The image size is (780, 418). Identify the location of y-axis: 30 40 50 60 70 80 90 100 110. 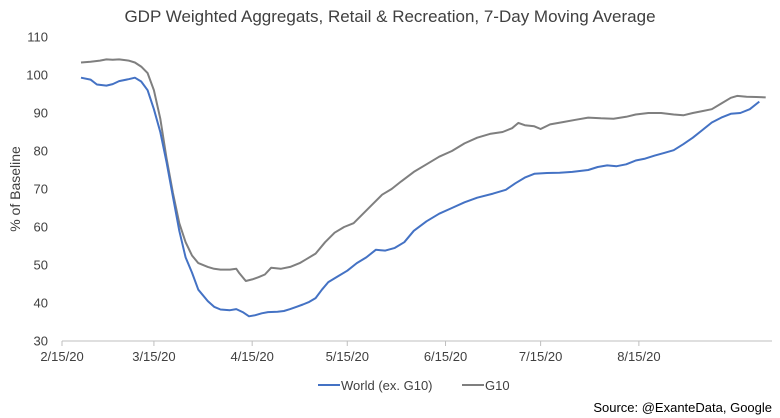
(37, 189).